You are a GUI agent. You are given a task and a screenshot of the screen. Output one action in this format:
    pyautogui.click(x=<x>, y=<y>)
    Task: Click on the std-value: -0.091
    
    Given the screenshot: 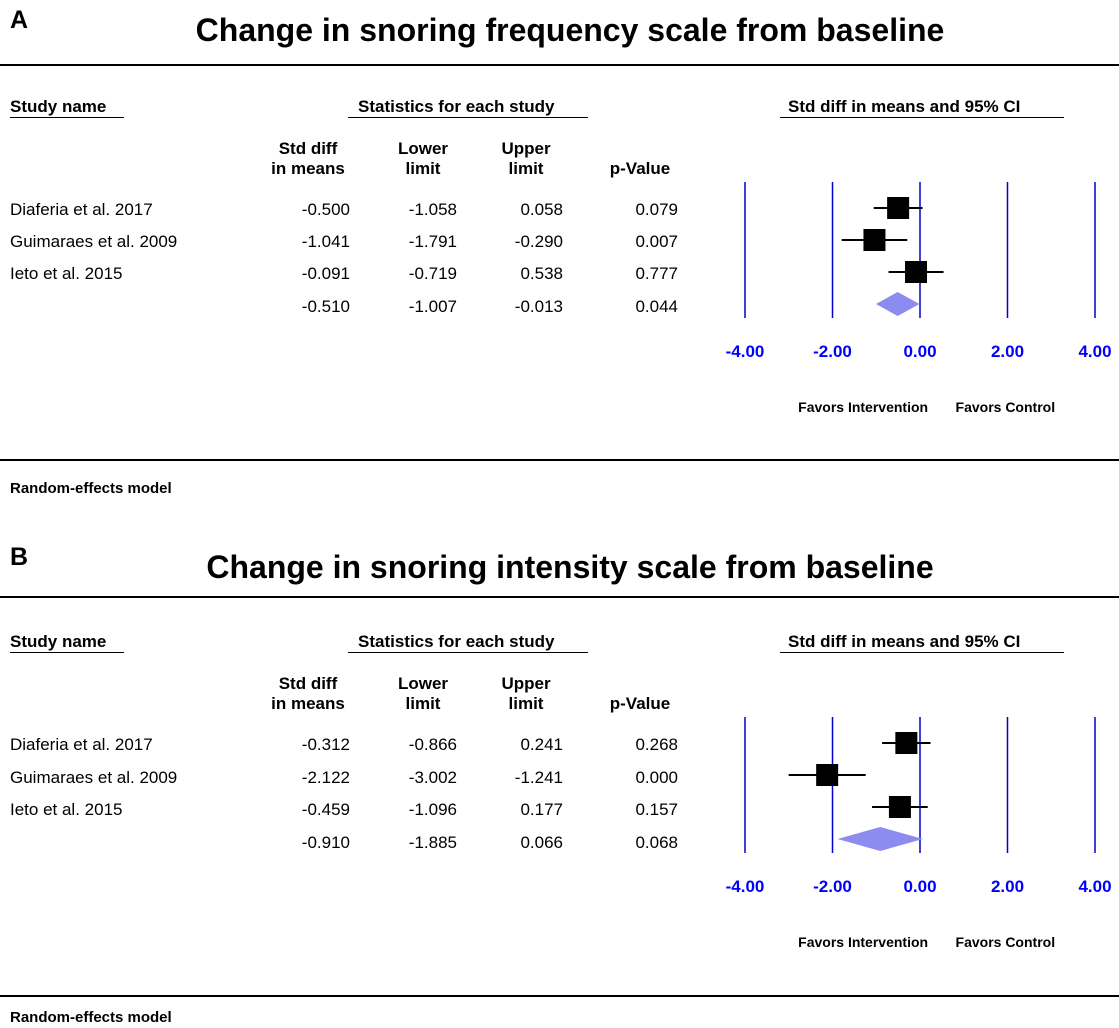 What is the action you would take?
    pyautogui.click(x=325, y=273)
    